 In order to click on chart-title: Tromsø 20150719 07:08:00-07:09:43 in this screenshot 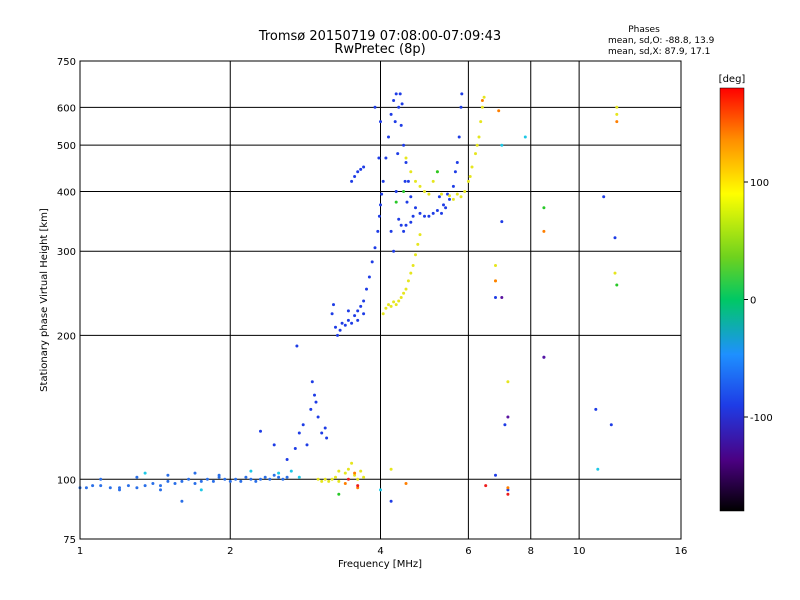, I will do `click(379, 36)`.